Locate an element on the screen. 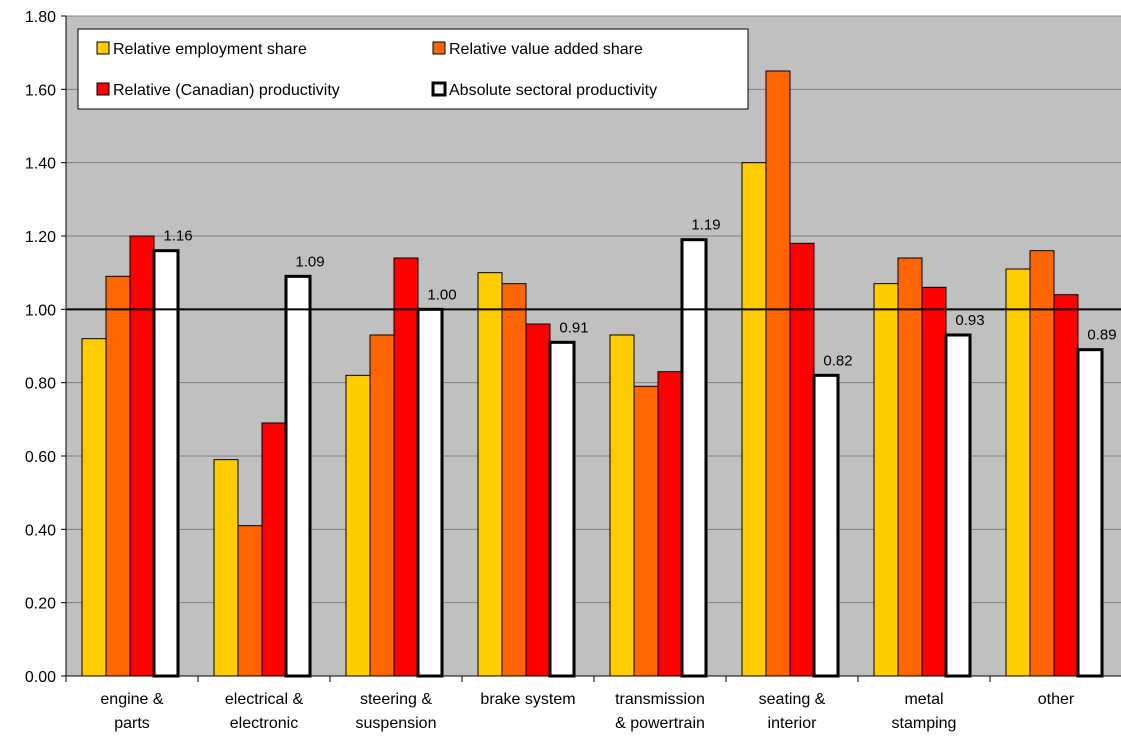  x-category-label: & powertrain is located at coordinates (660, 723).